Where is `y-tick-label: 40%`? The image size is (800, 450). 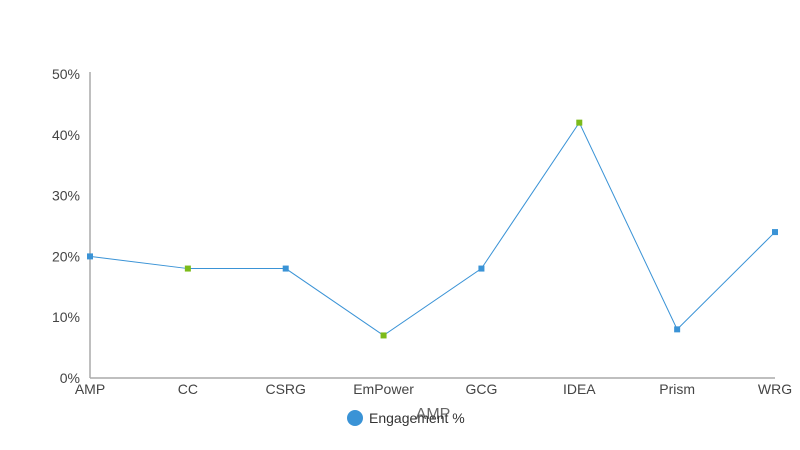 y-tick-label: 40% is located at coordinates (66, 135).